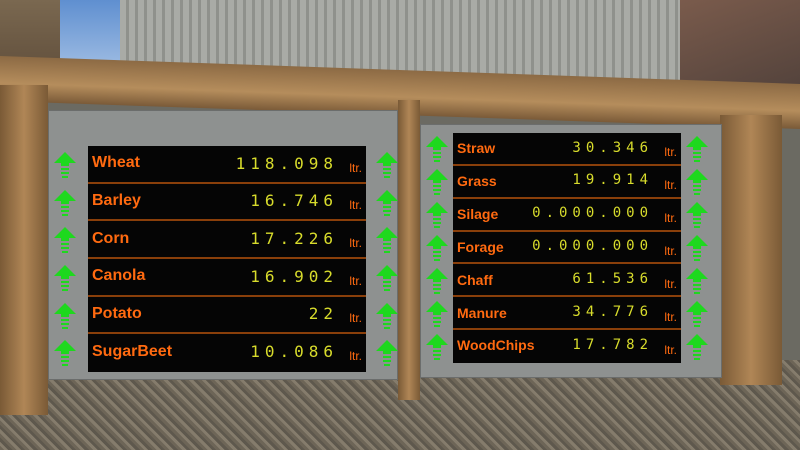  I want to click on fill-level-value: 17.226, so click(294, 238).